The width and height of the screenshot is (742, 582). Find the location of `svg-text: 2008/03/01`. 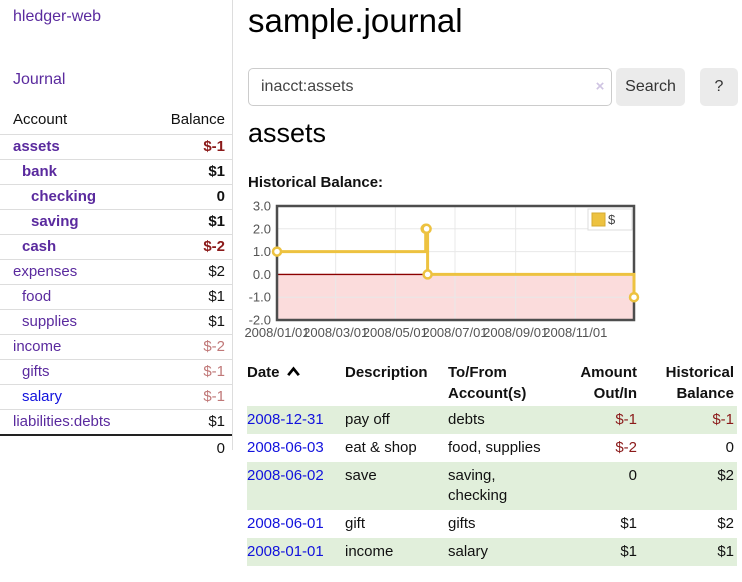

svg-text: 2008/03/01 is located at coordinates (335, 332).